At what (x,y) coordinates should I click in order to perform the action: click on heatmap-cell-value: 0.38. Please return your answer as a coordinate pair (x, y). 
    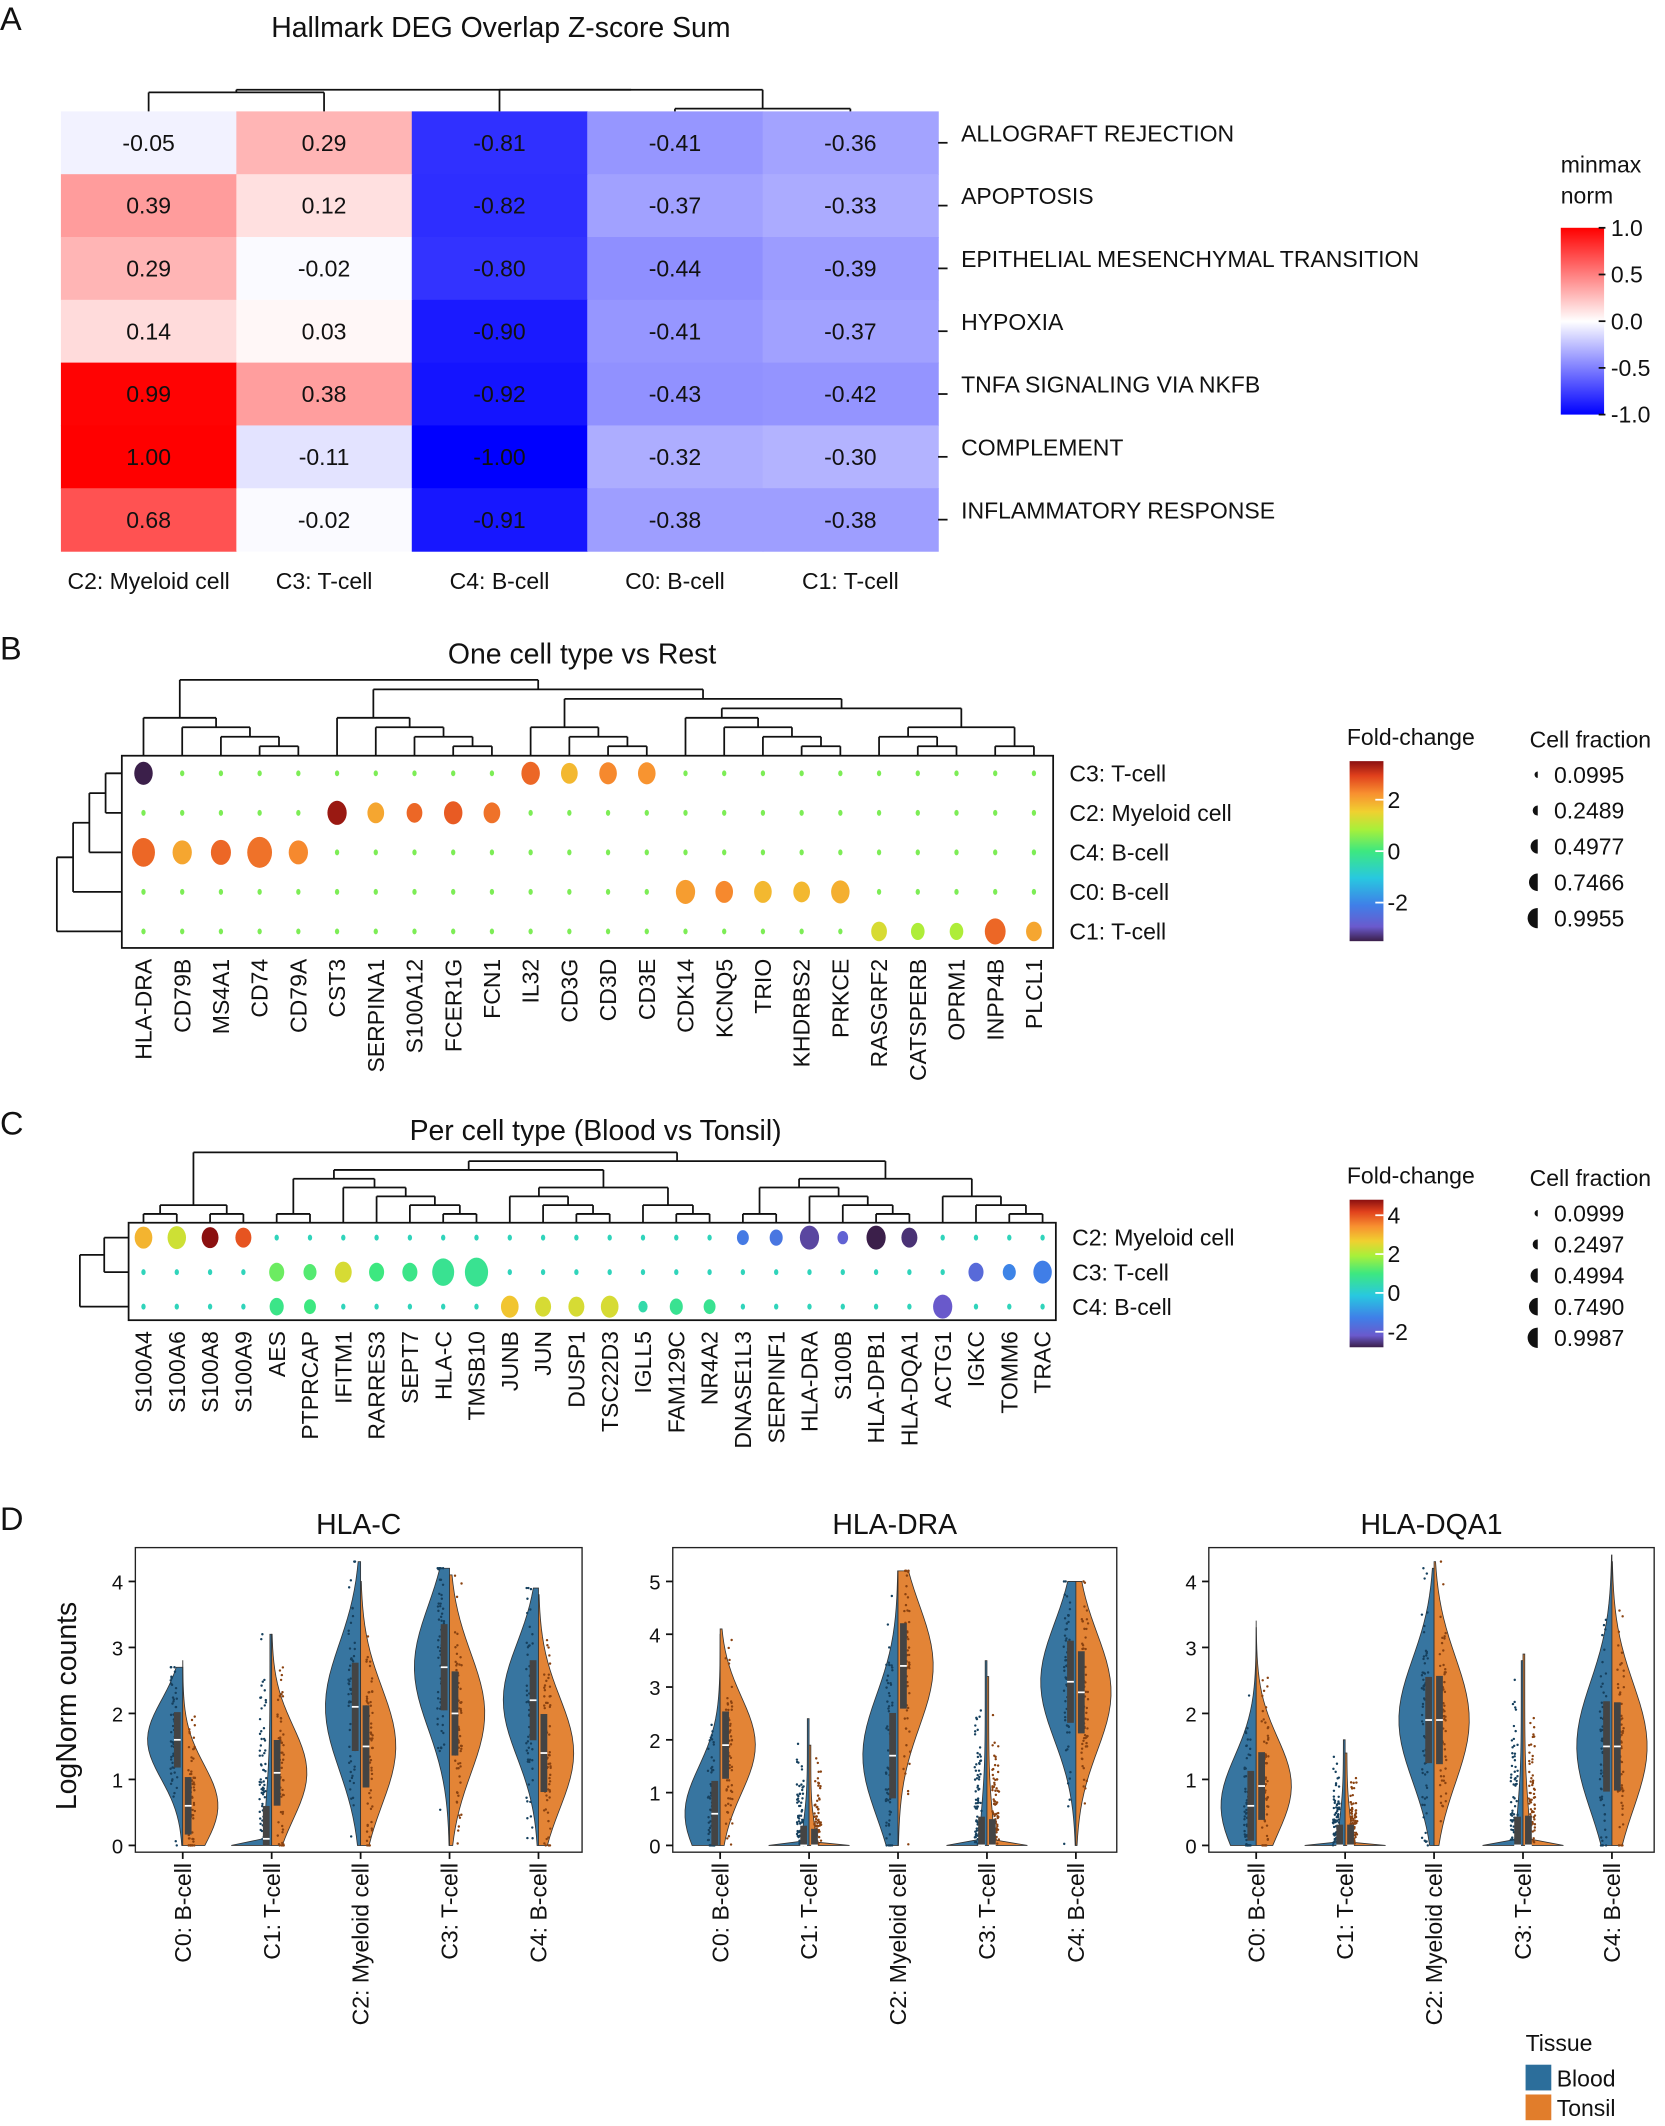
    Looking at the image, I should click on (324, 394).